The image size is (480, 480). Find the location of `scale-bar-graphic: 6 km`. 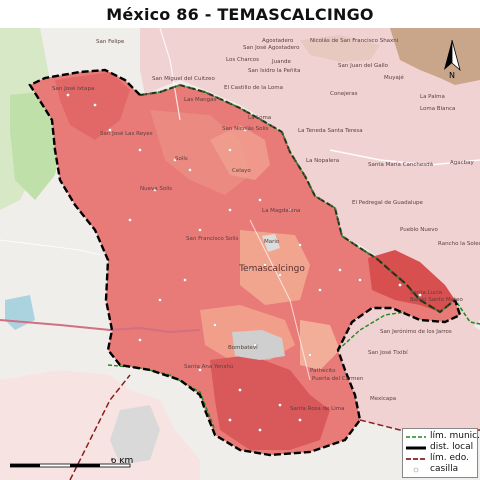

scale-bar-graphic: 6 km is located at coordinates (71, 462).